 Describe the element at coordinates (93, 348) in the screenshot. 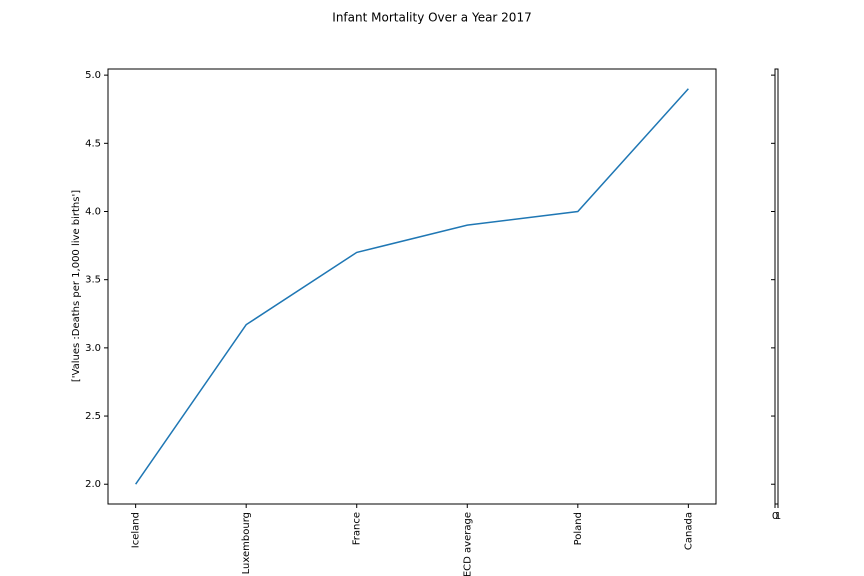

I see `y-tick-label: 3.0` at that location.